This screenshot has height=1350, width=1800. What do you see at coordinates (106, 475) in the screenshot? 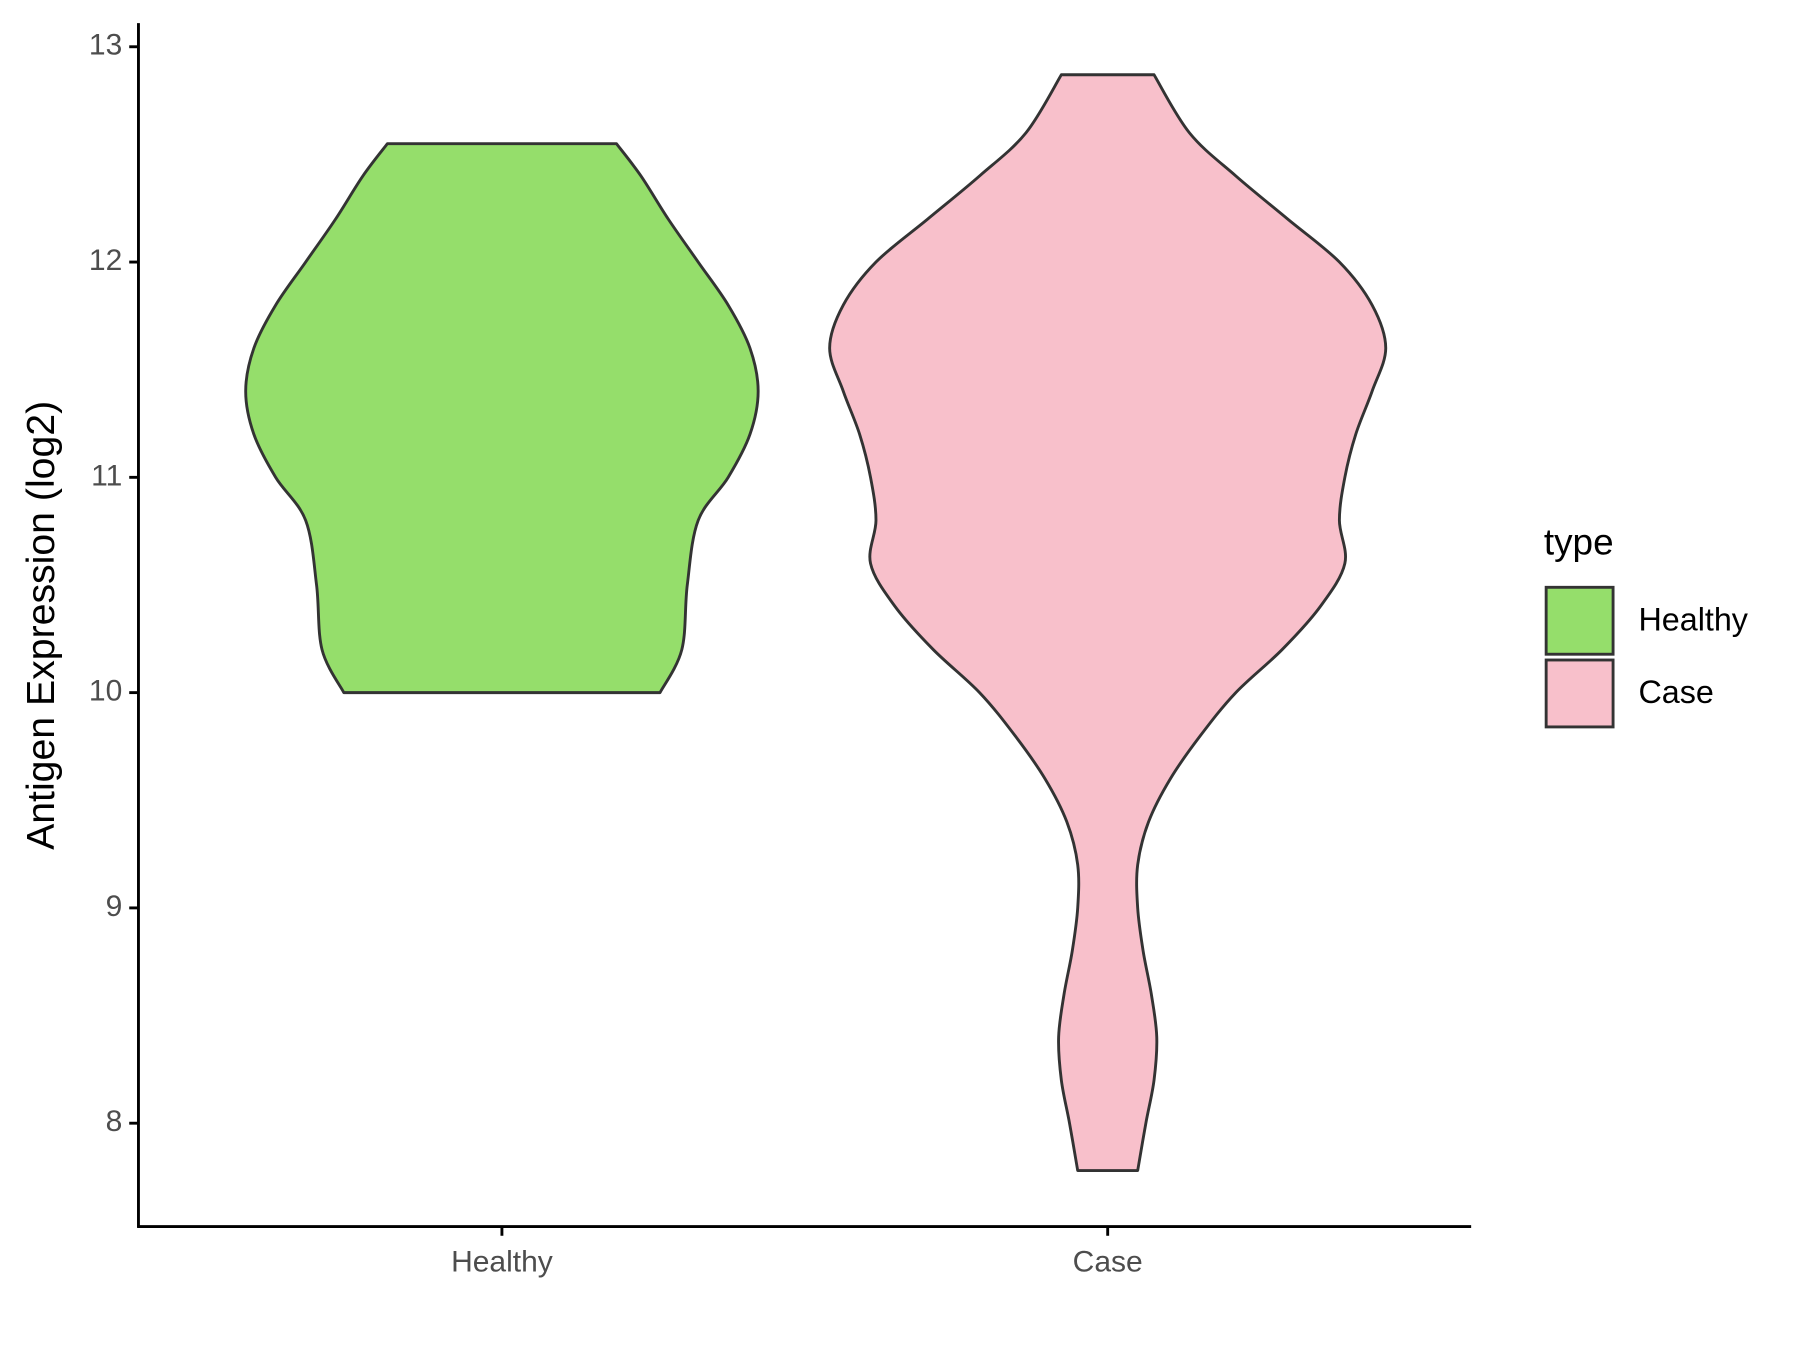
I see `y-tick-label: 11` at bounding box center [106, 475].